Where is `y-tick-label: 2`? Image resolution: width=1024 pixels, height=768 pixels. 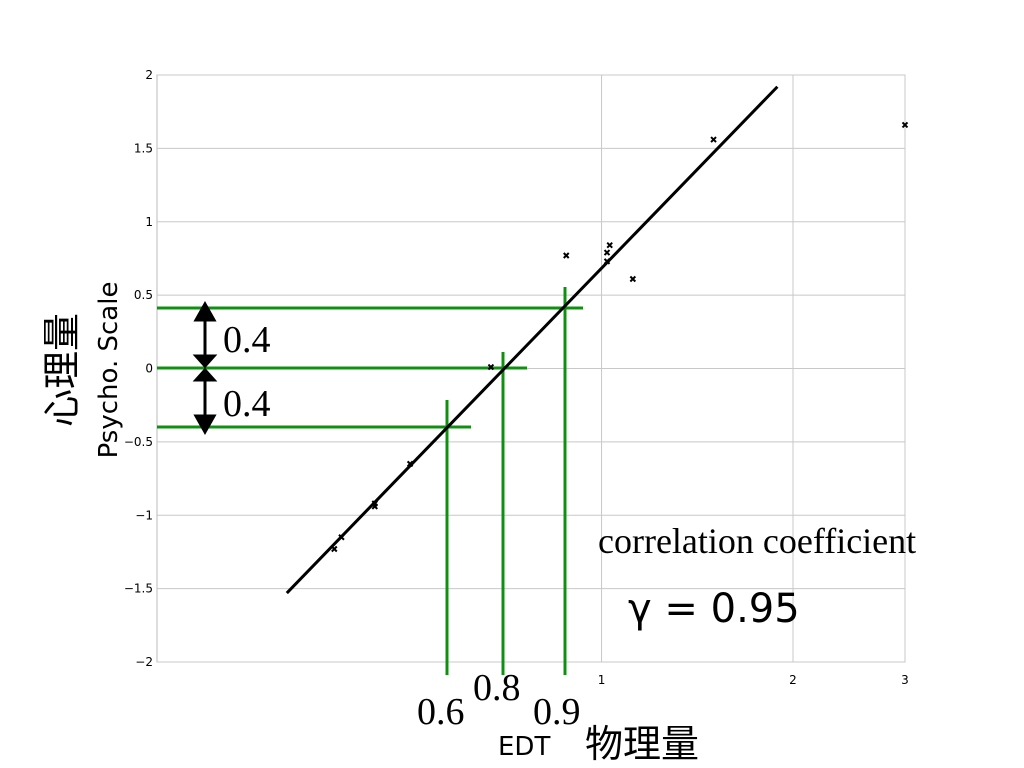
y-tick-label: 2 is located at coordinates (149, 75).